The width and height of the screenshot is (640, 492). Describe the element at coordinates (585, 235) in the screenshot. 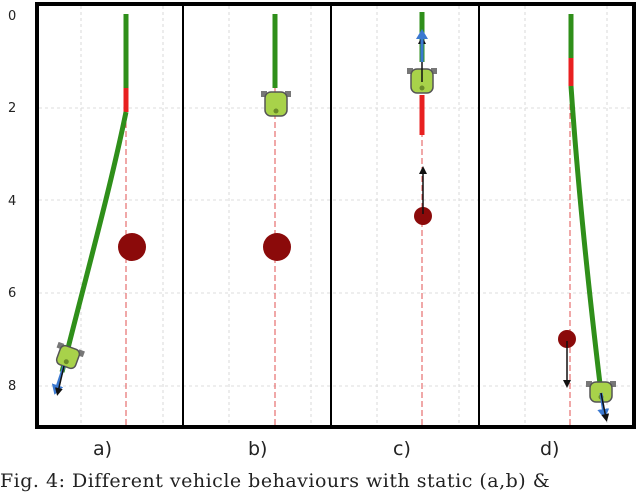

I see `path-d-curve` at that location.